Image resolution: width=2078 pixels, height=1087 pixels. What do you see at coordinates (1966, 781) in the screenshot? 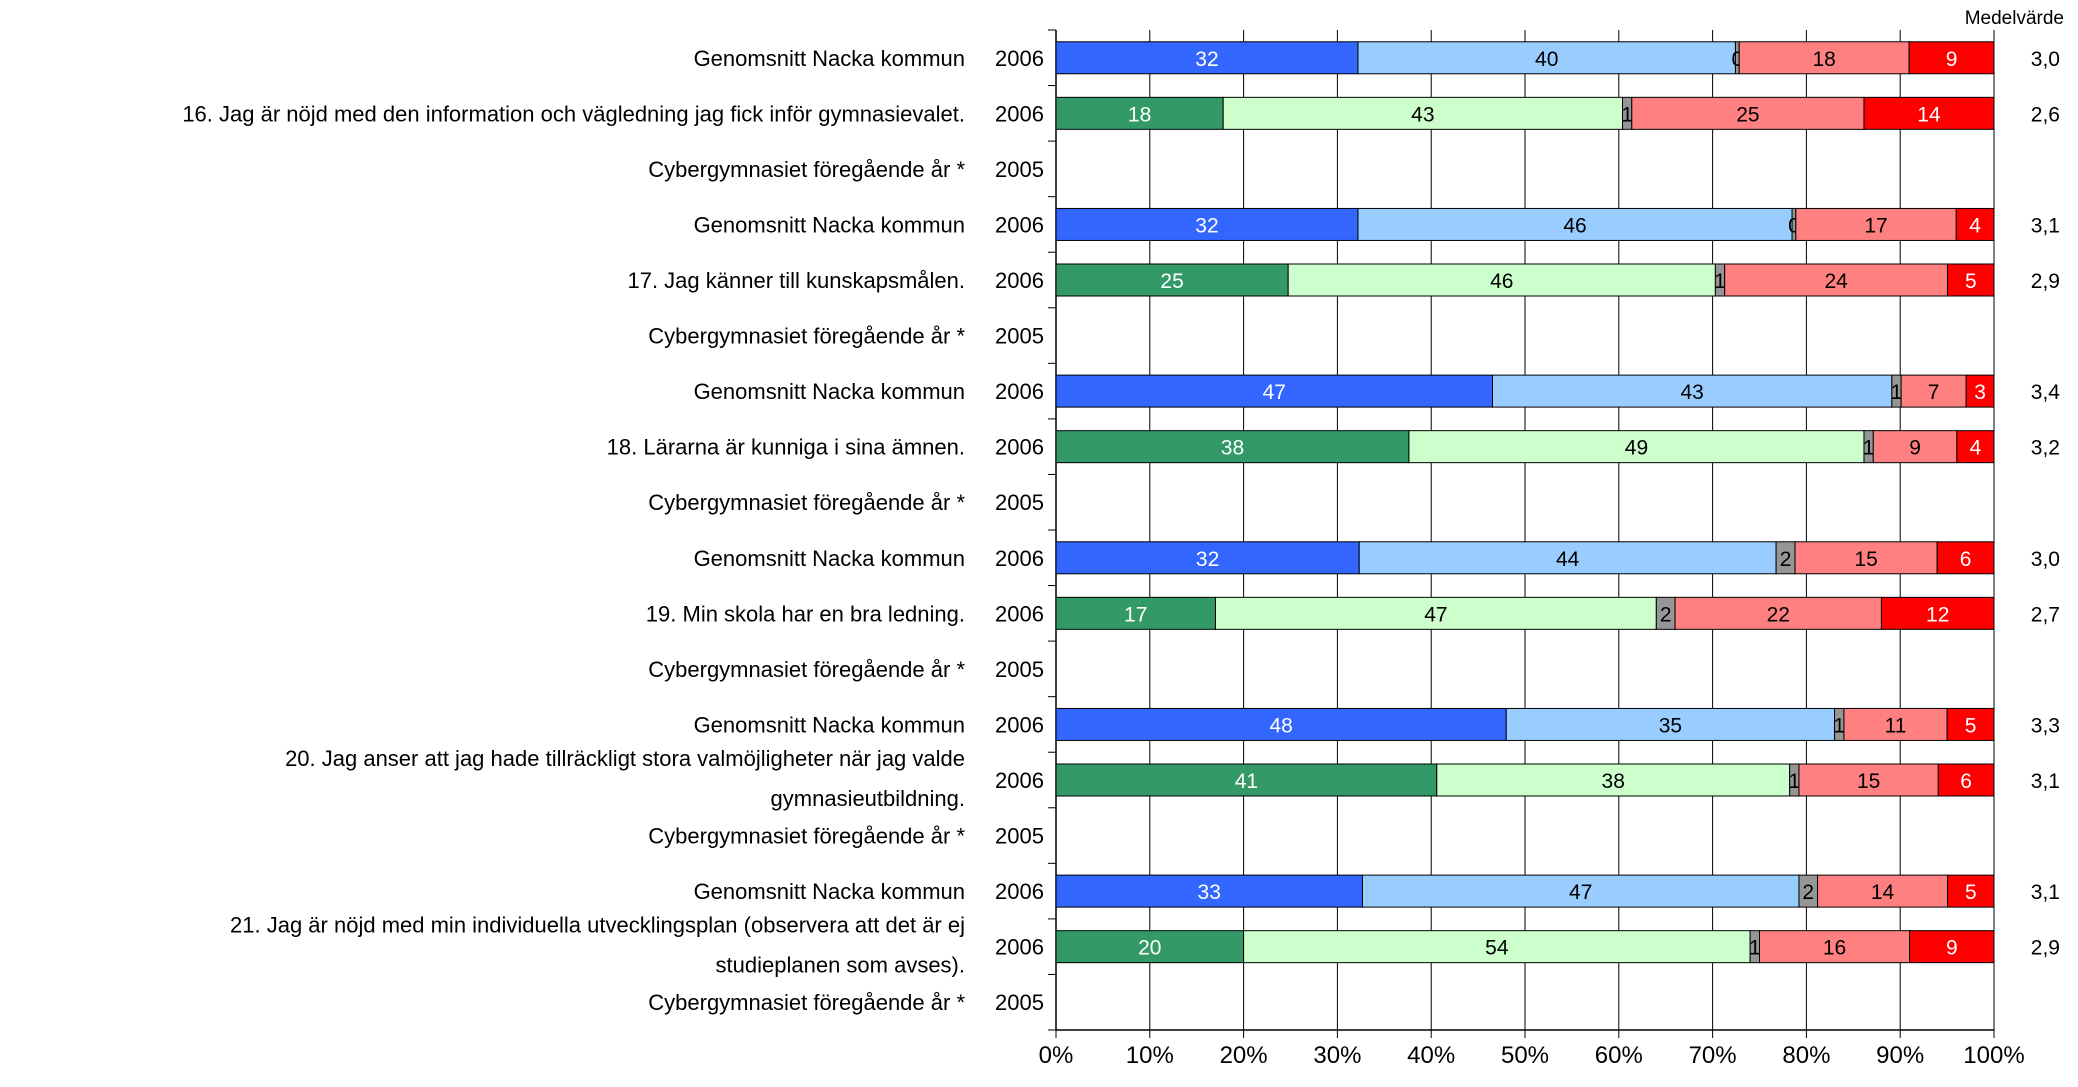
I see `bar-data-label: 6` at bounding box center [1966, 781].